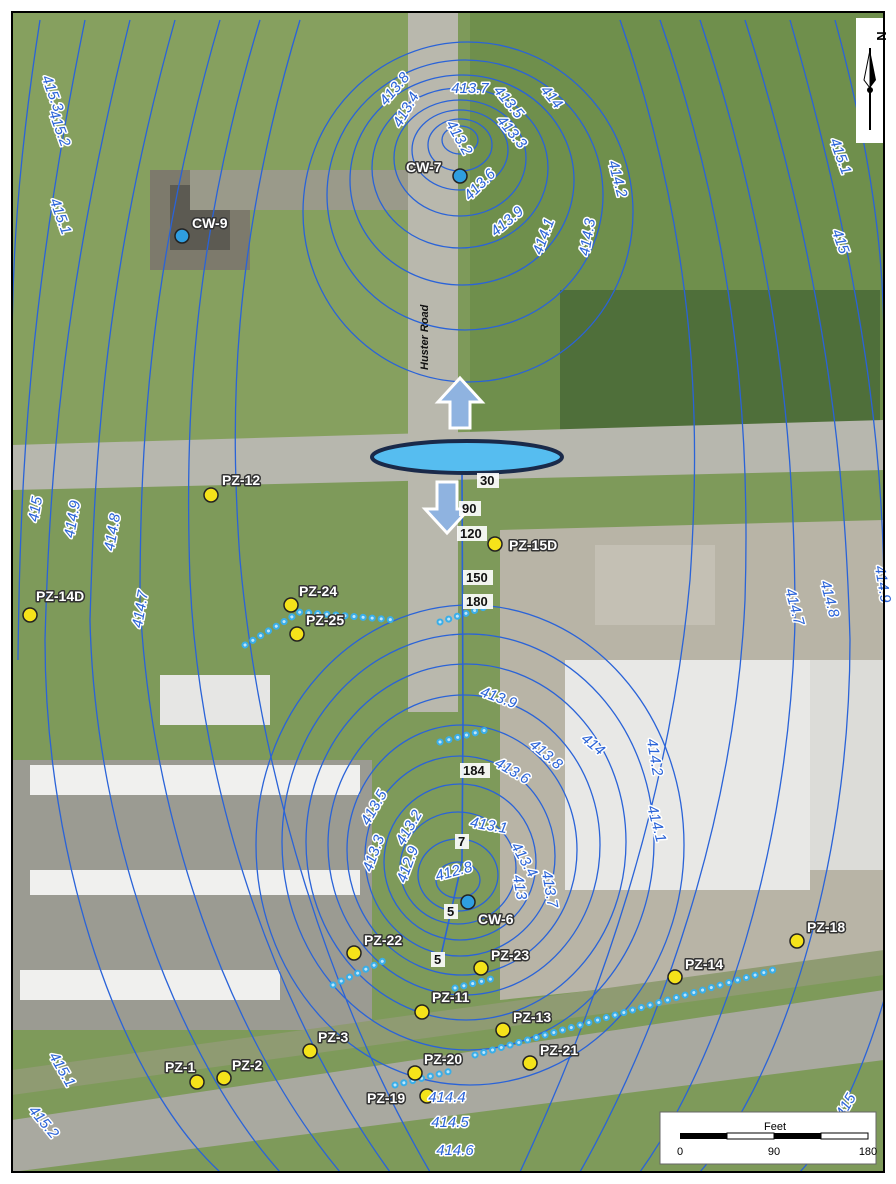 Image resolution: width=896 pixels, height=1184 pixels. I want to click on well-label-pz-14d: PZ-14D, so click(60, 596).